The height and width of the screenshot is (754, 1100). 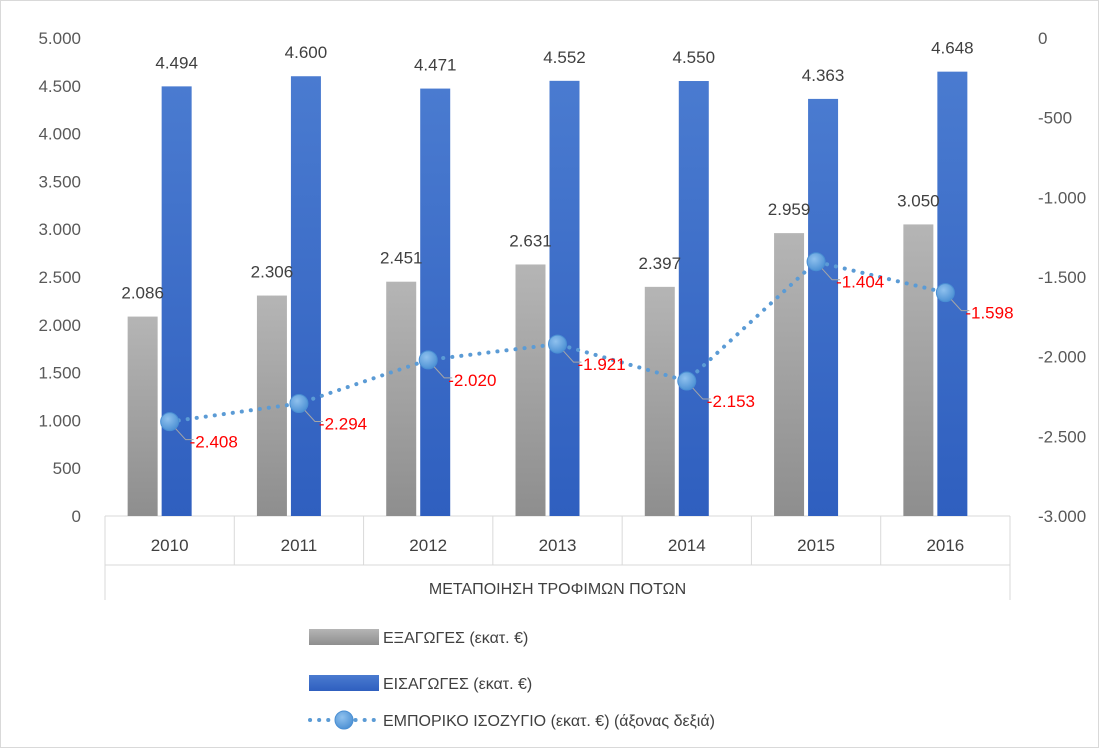 I want to click on y-left-tick-label: 3.000, so click(x=59, y=229).